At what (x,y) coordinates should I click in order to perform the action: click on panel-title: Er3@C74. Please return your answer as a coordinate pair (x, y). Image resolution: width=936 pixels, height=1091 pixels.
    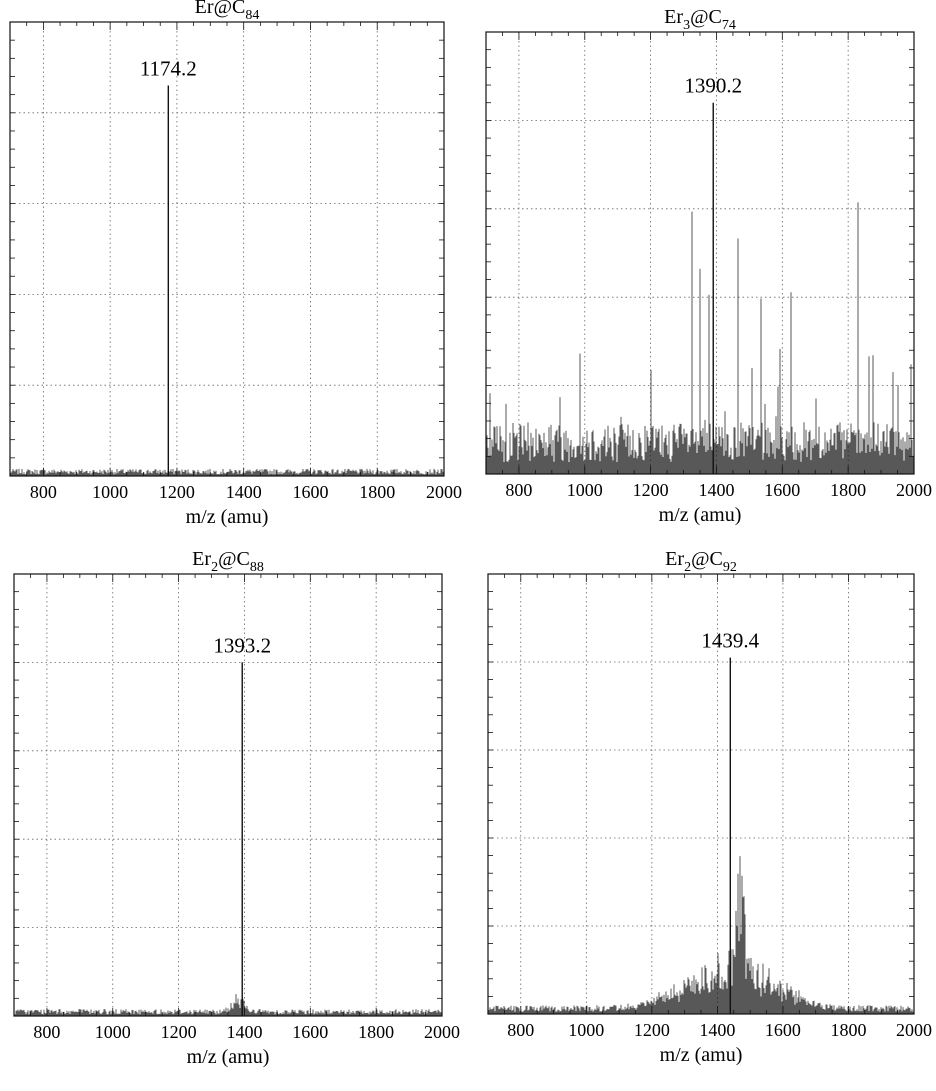
    Looking at the image, I should click on (700, 19).